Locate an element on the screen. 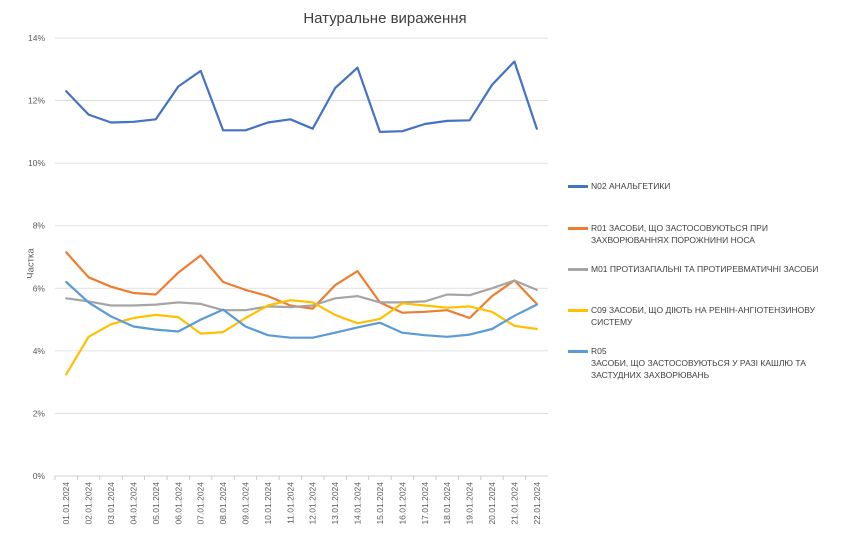 Image resolution: width=850 pixels, height=533 pixels. legend-item-n02: N02 АНАЛЬГЕТИКИ is located at coordinates (705, 186).